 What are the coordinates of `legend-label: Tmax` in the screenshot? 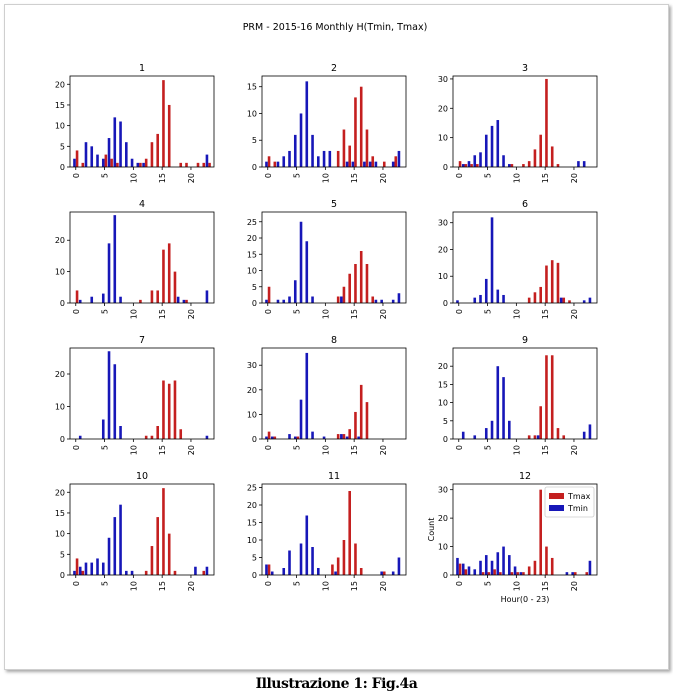 It's located at (579, 496).